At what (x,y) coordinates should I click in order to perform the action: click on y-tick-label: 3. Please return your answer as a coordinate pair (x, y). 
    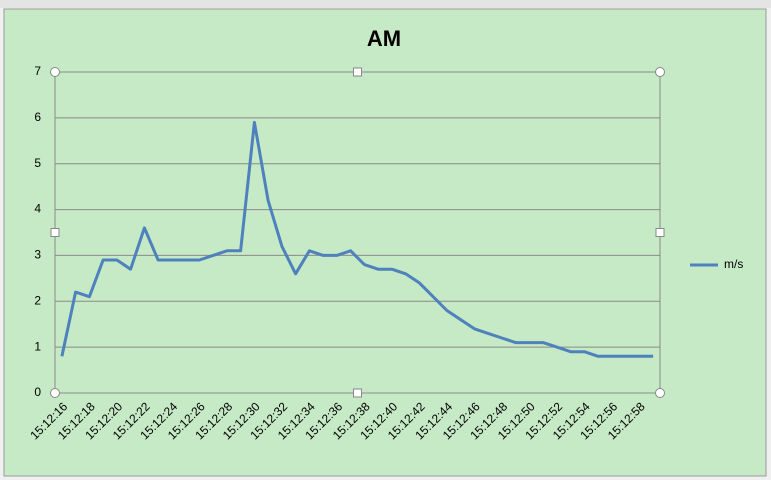
    Looking at the image, I should click on (37, 255).